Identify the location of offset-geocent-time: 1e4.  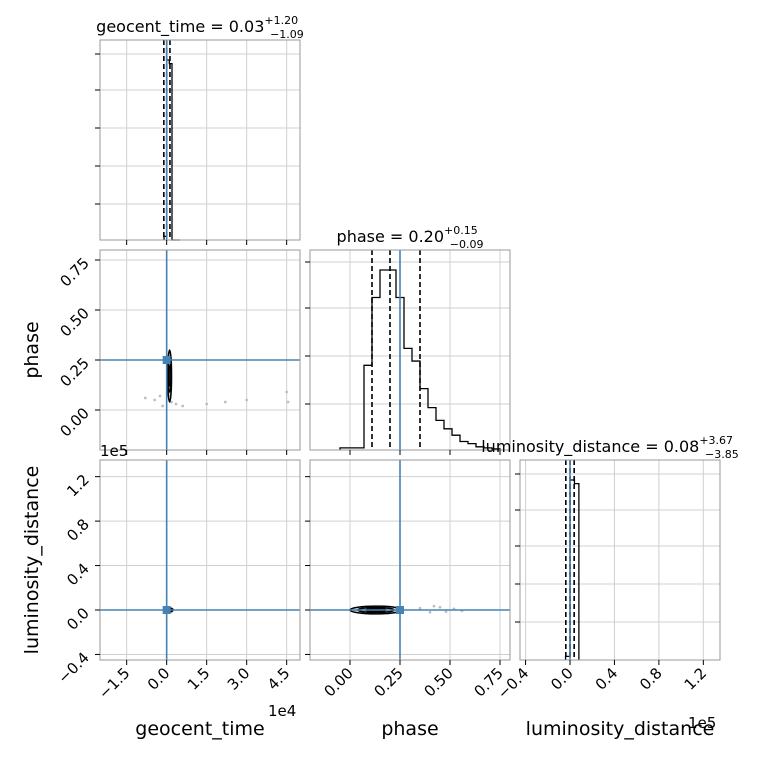
(282, 711).